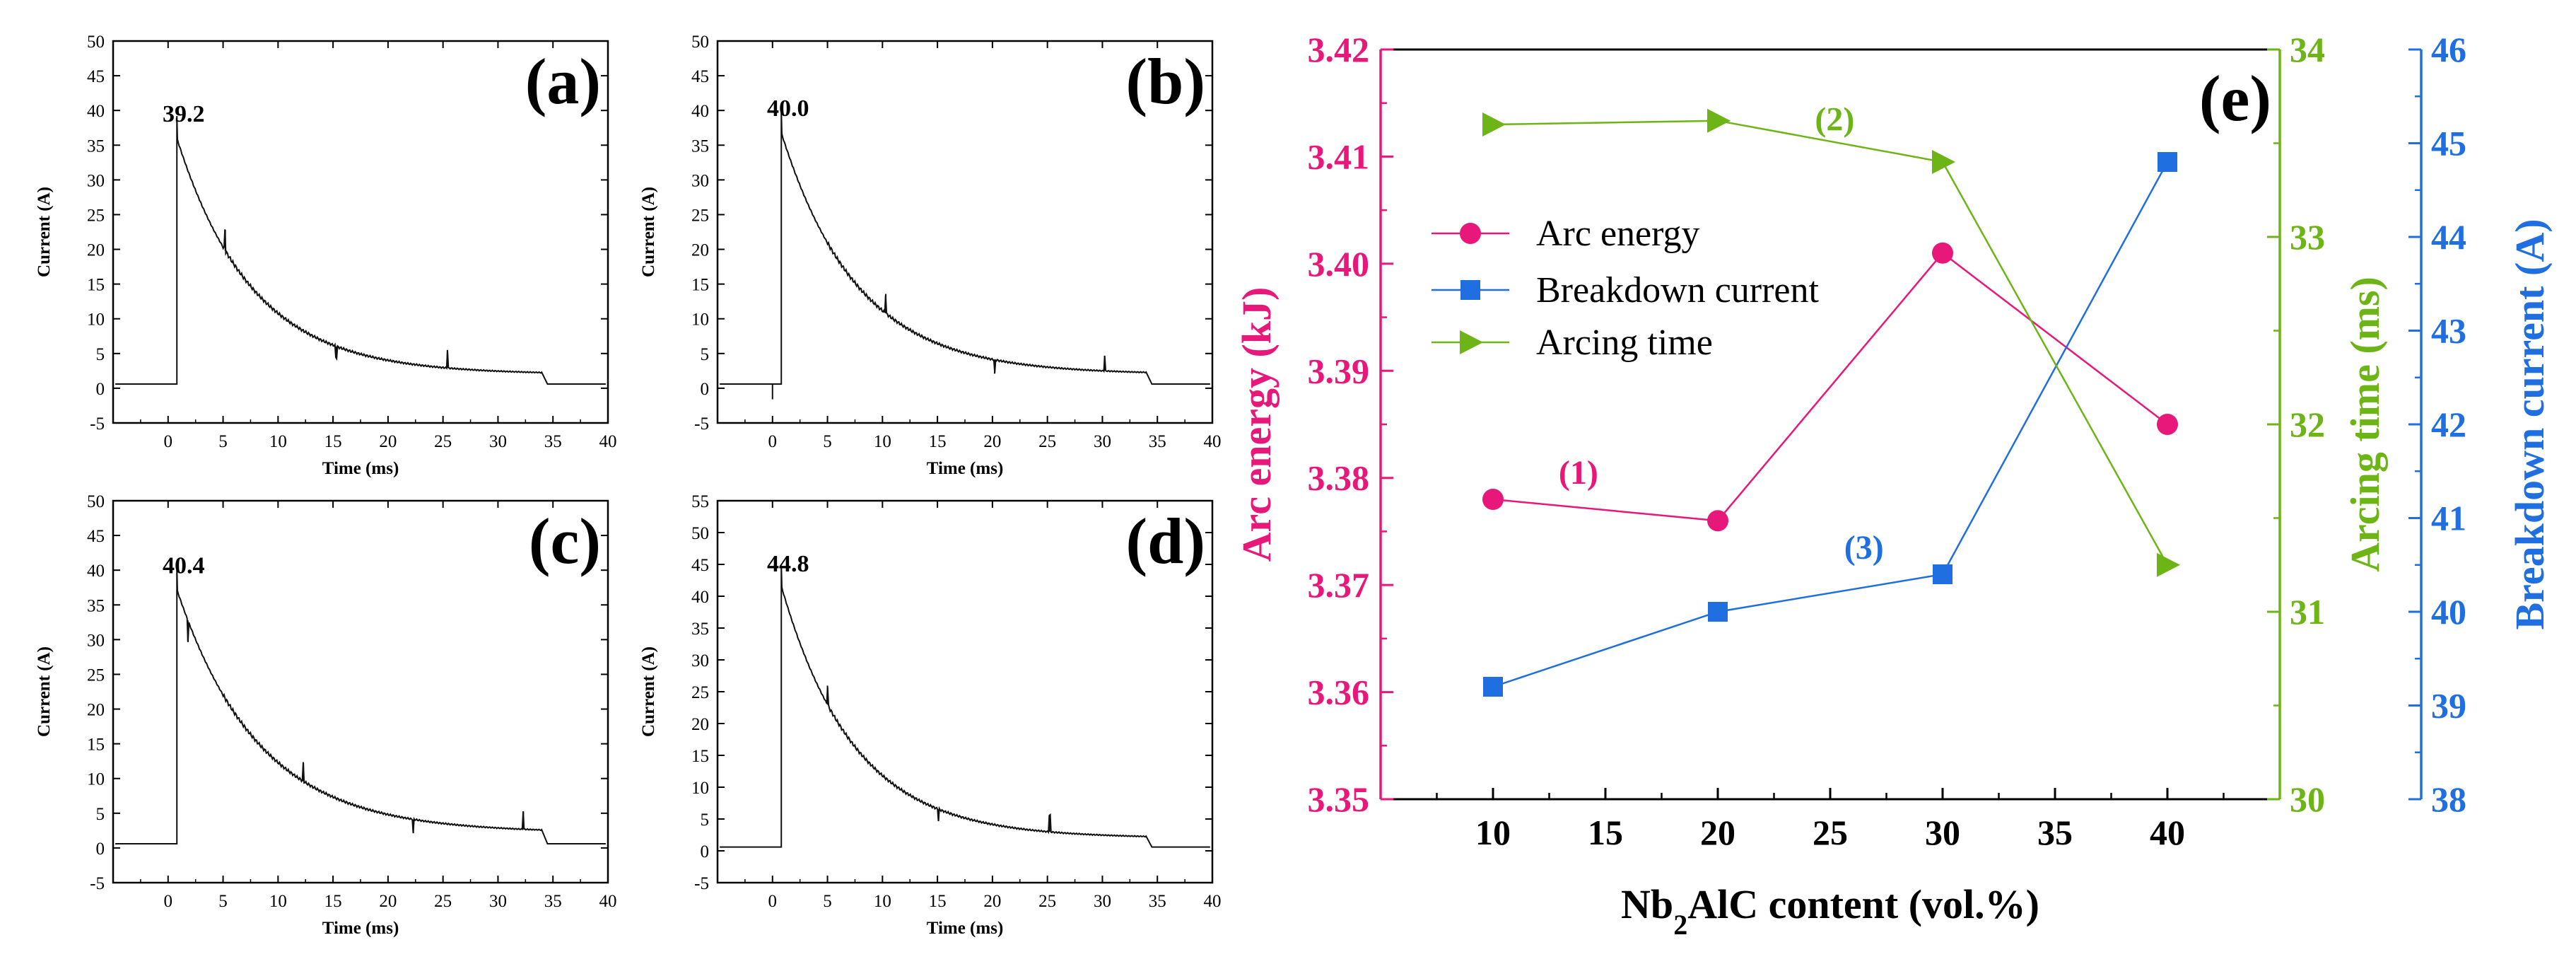 The height and width of the screenshot is (964, 2576). Describe the element at coordinates (553, 901) in the screenshot. I see `x-tick-label: 35` at that location.